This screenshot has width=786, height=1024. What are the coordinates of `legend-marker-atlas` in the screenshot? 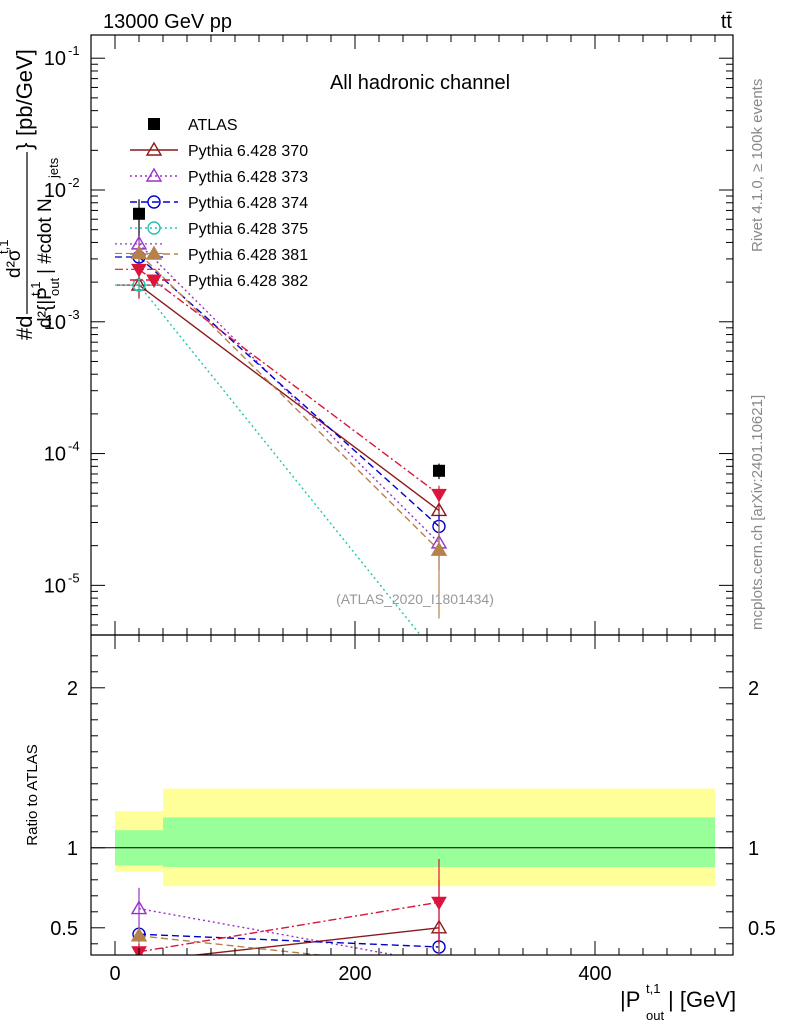 It's located at (154, 124).